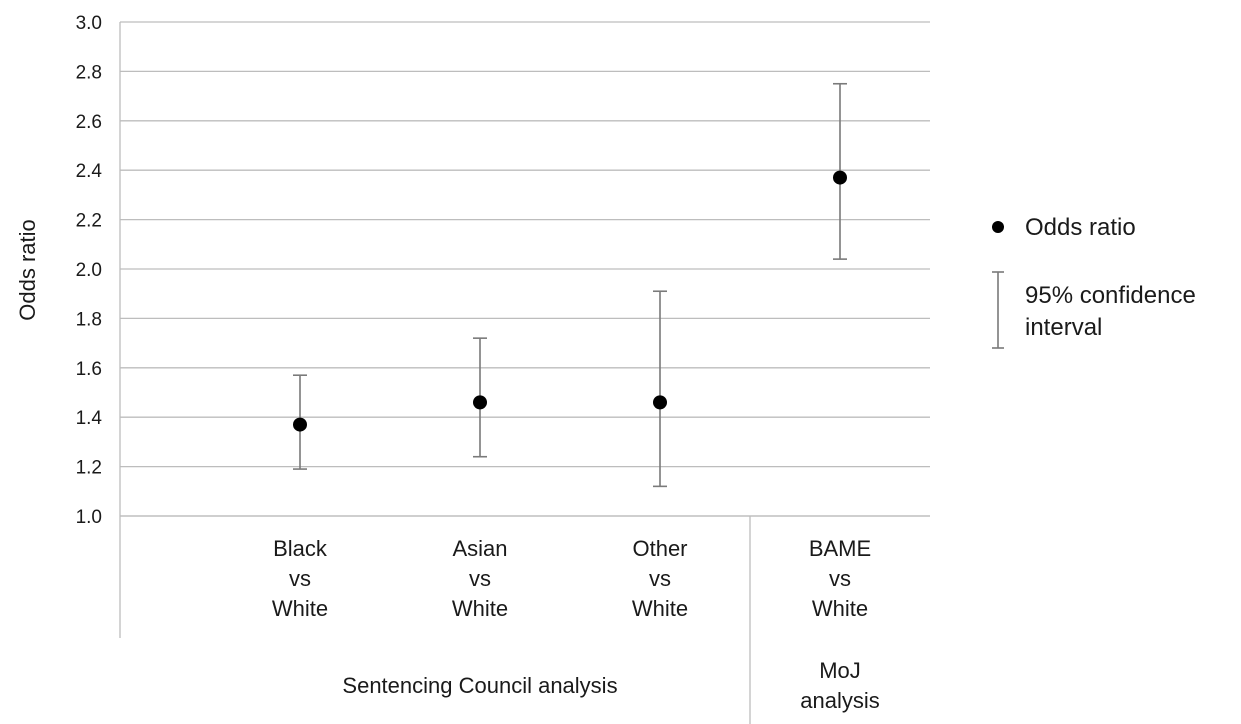 This screenshot has width=1241, height=724. I want to click on y-tick-label: 1.0, so click(89, 517).